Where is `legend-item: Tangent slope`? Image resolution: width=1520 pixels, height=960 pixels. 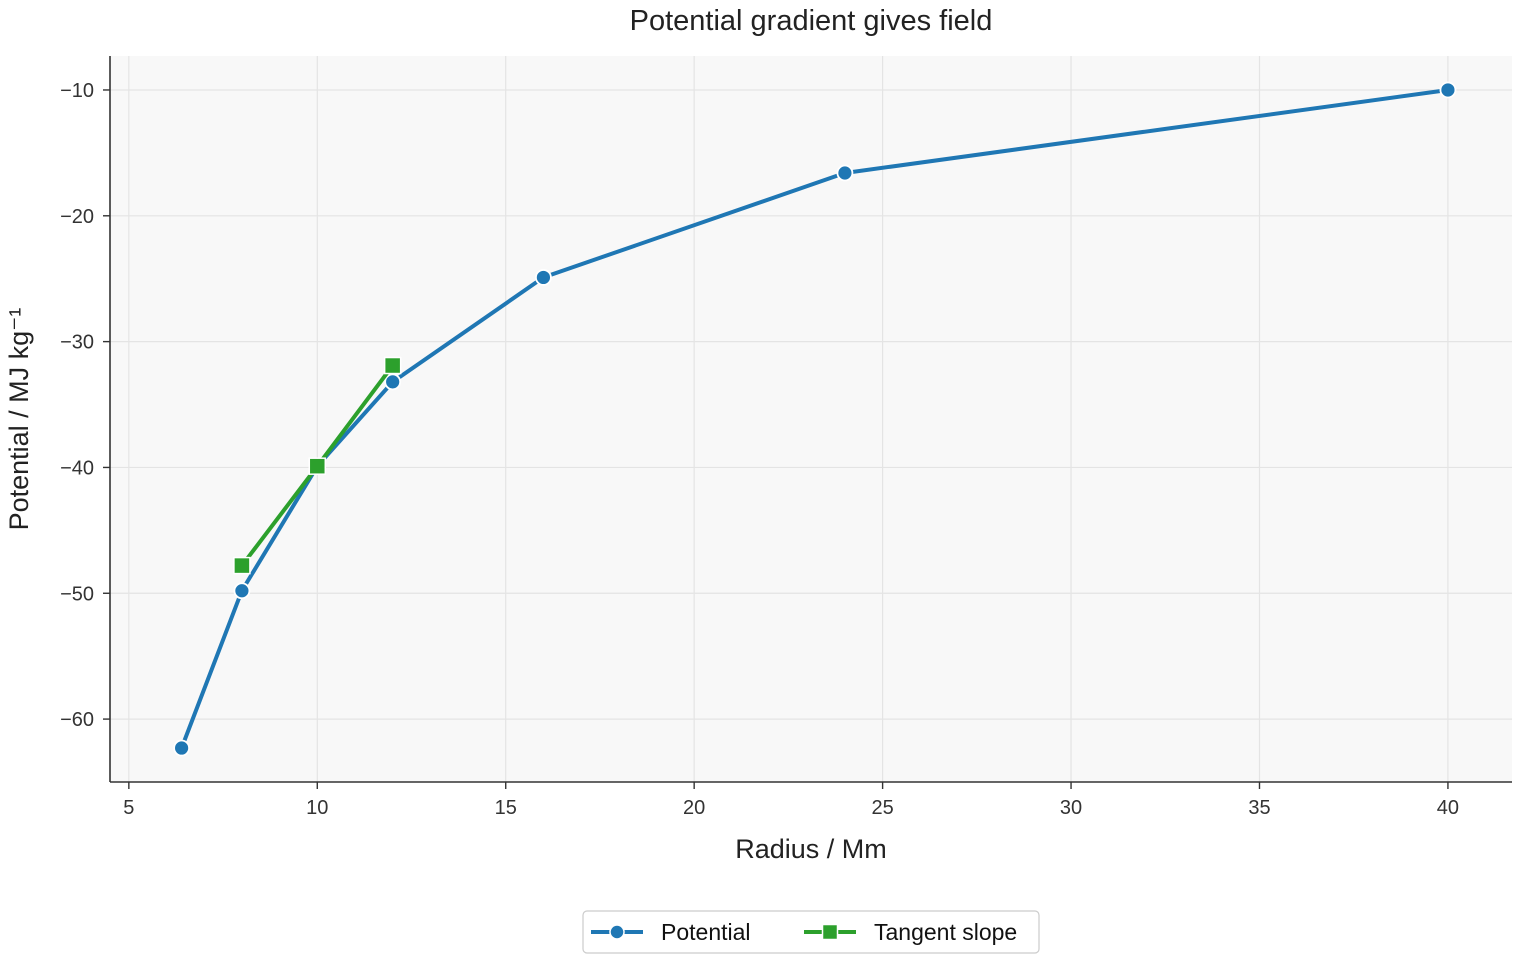
legend-item: Tangent slope is located at coordinates (910, 932).